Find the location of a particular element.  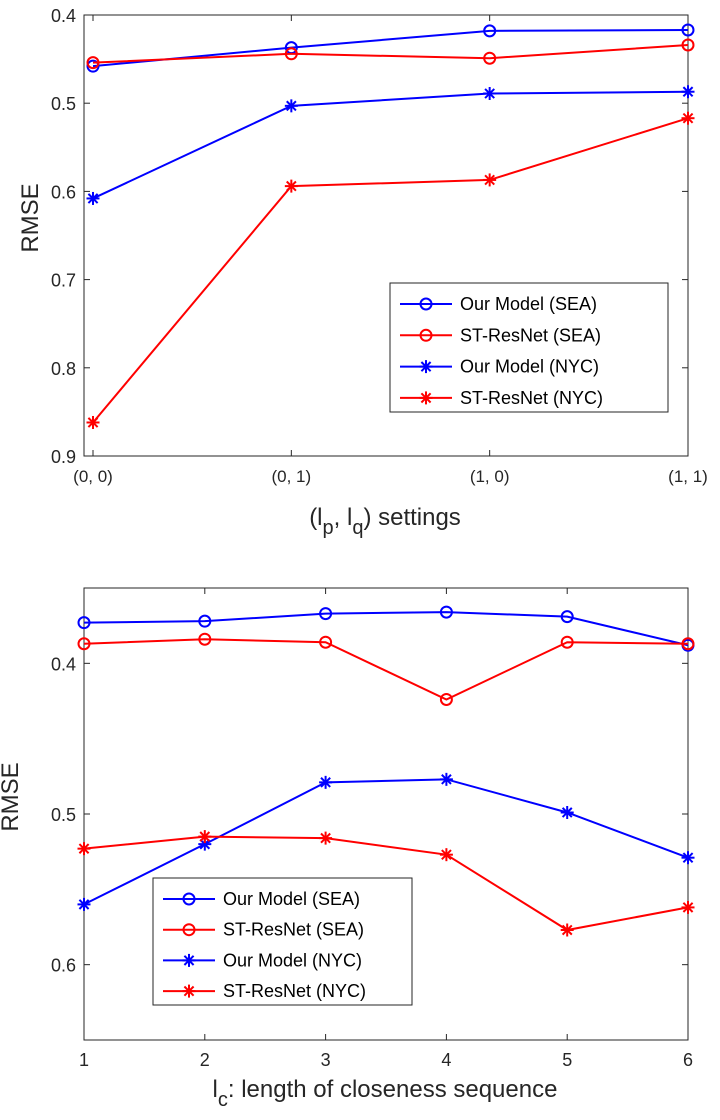

x-tick-label: 2 is located at coordinates (205, 1060).